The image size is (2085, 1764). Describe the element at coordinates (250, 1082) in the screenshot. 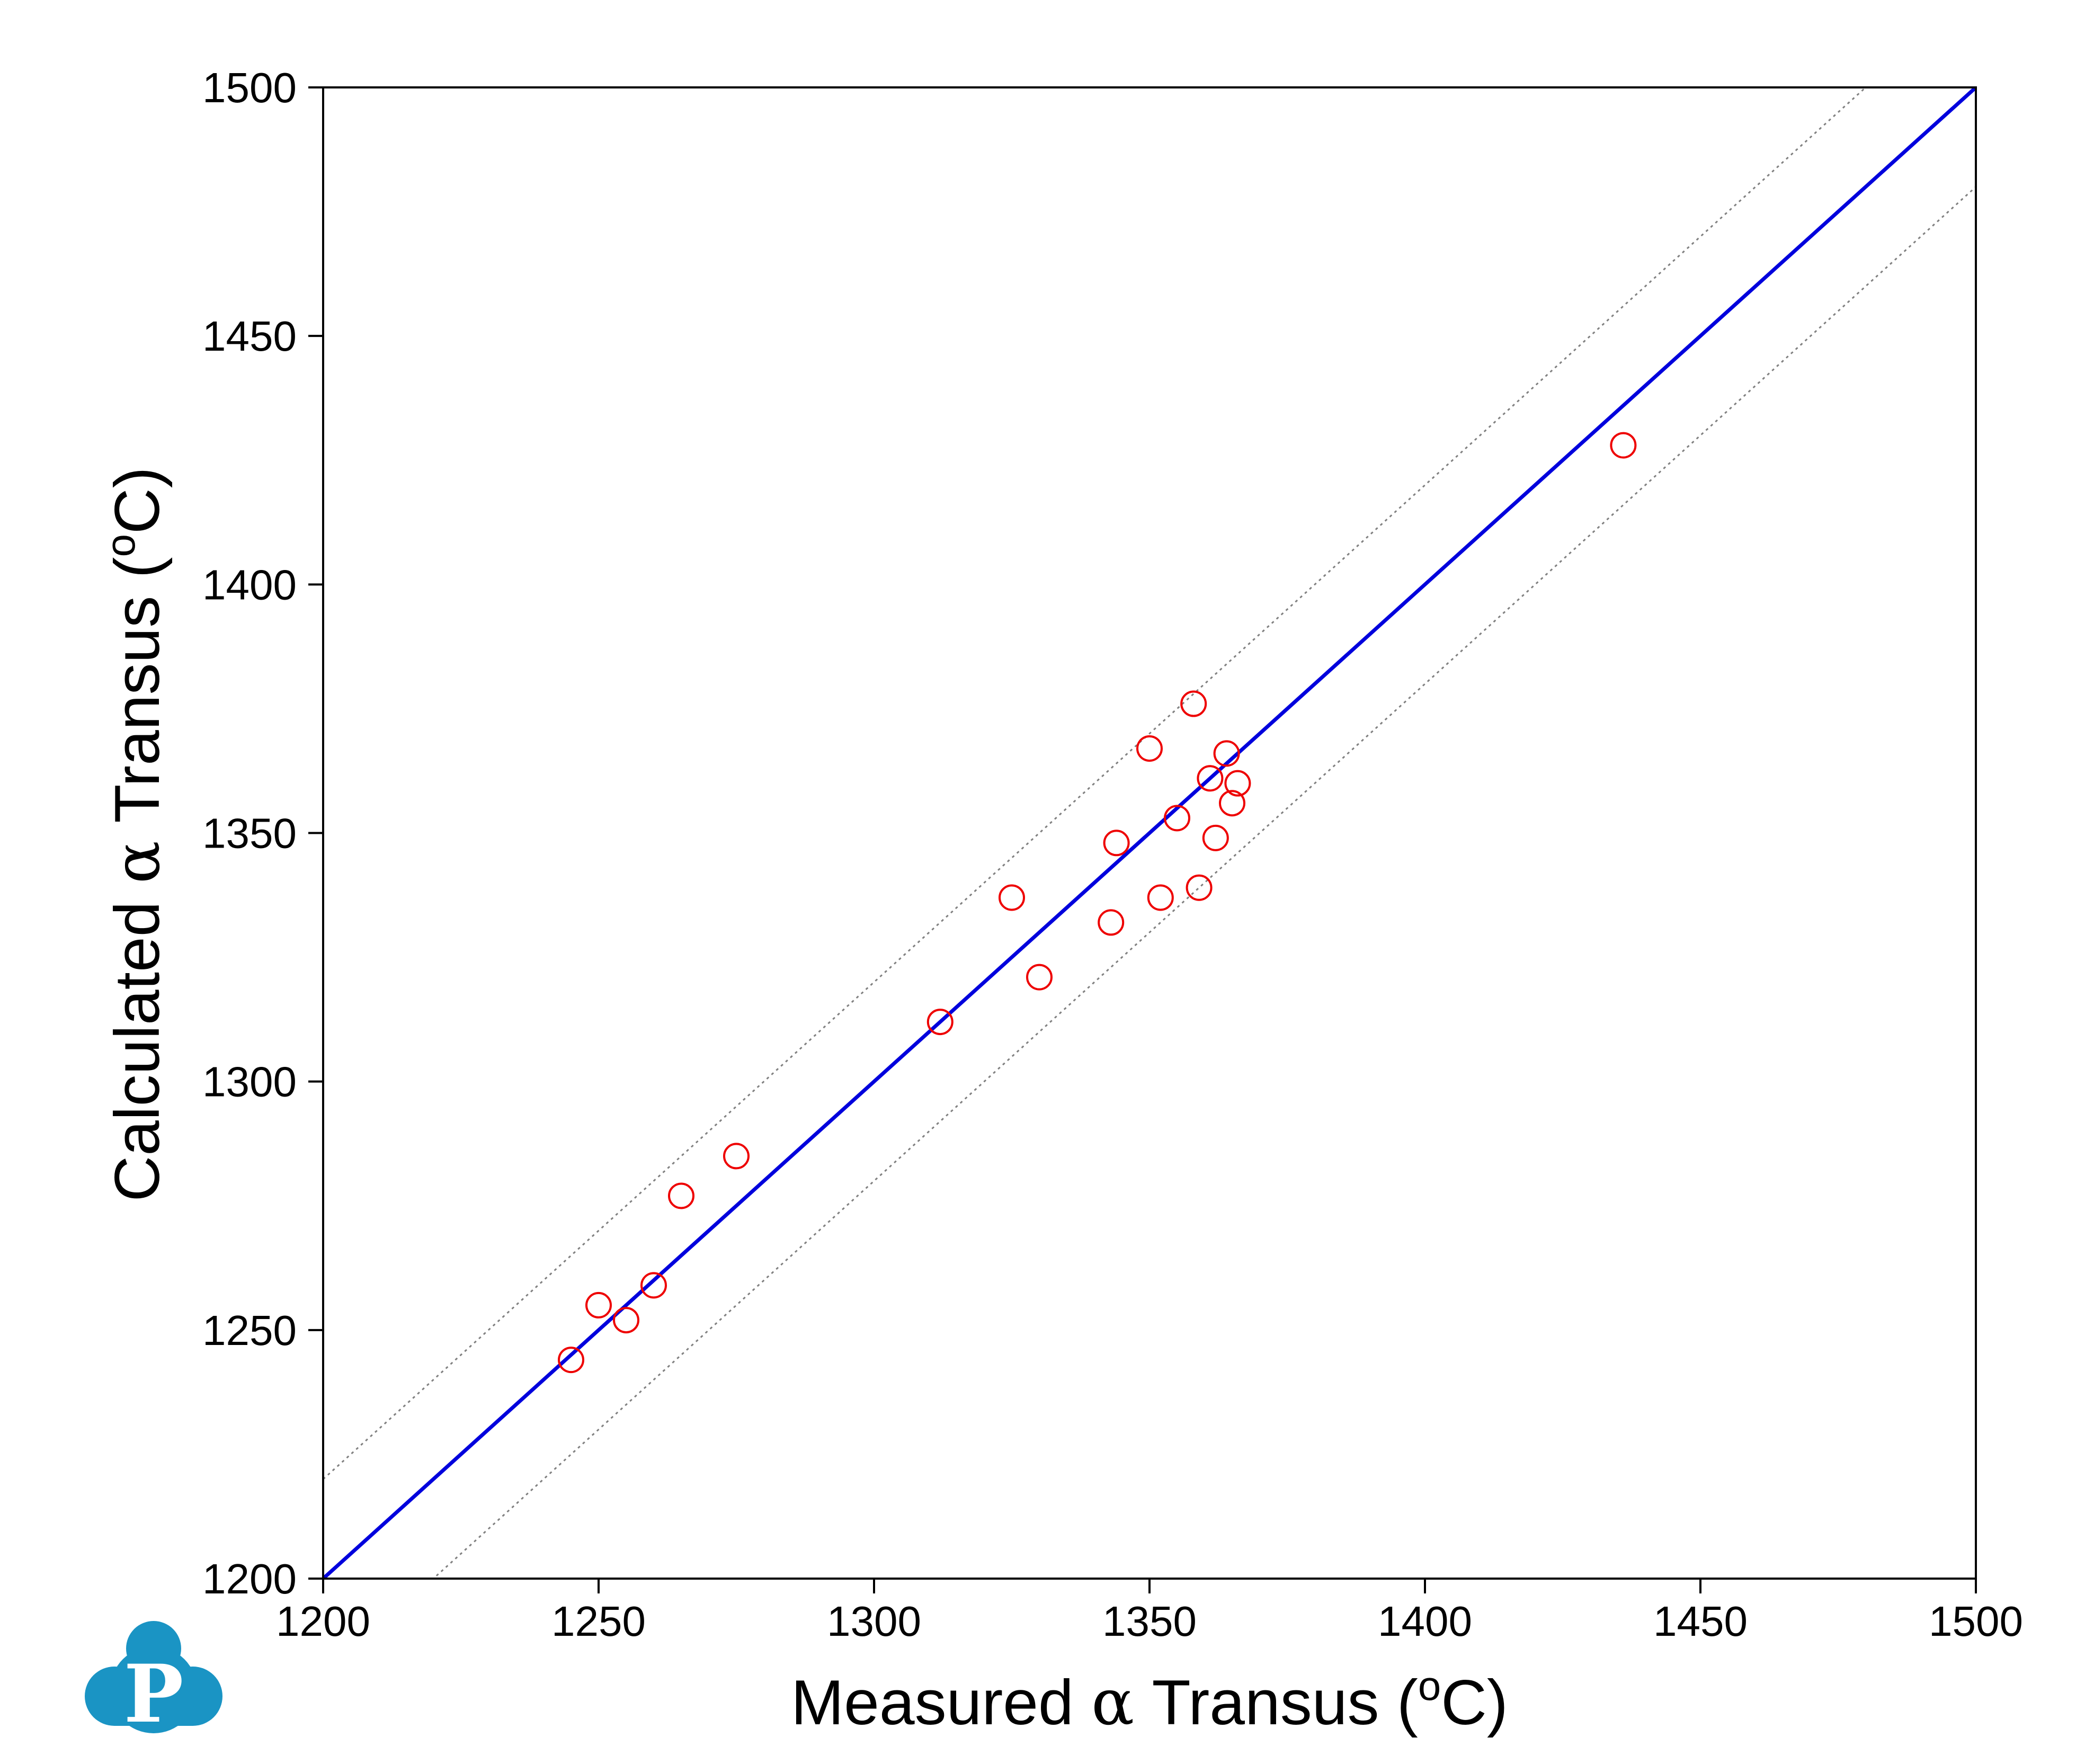

I see `y-tick-label: 1300` at that location.